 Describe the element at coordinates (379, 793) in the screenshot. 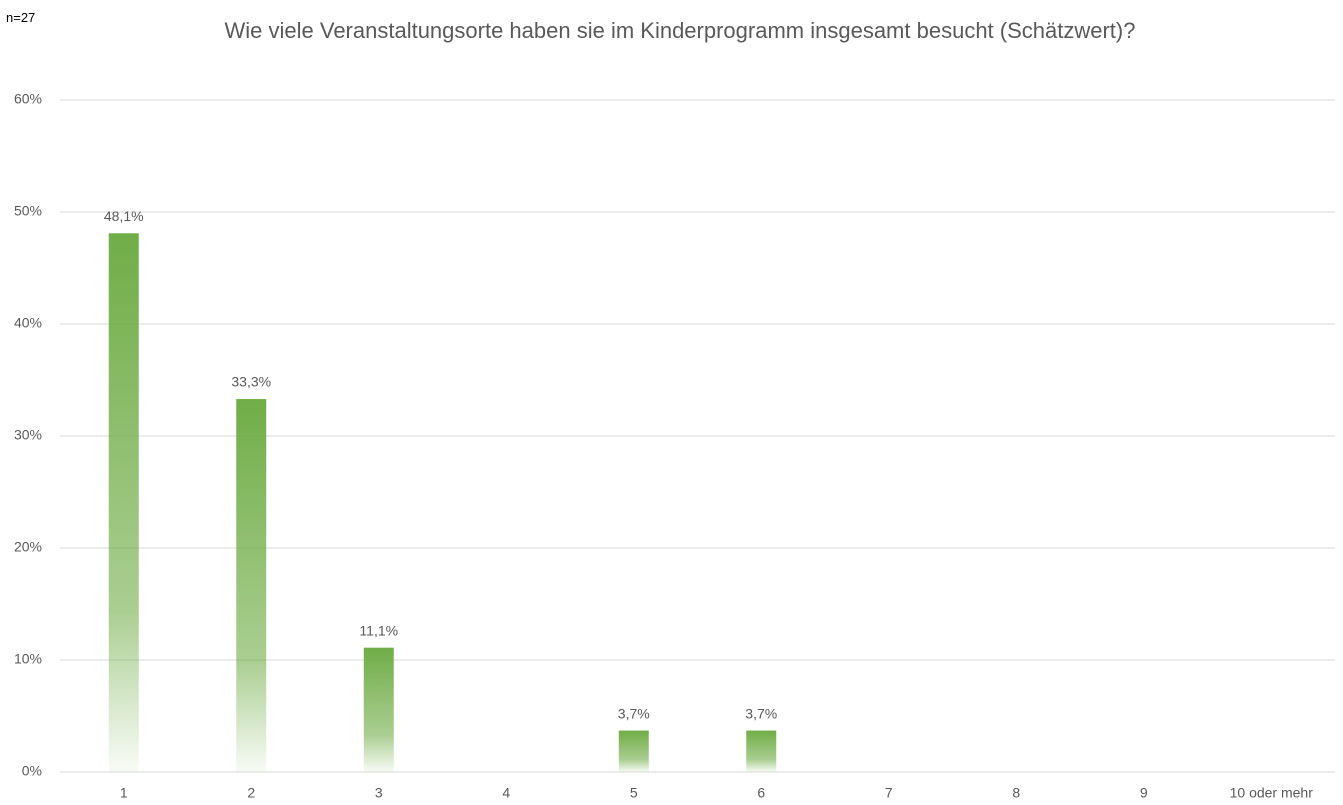

I see `x-tick-label: 3` at that location.